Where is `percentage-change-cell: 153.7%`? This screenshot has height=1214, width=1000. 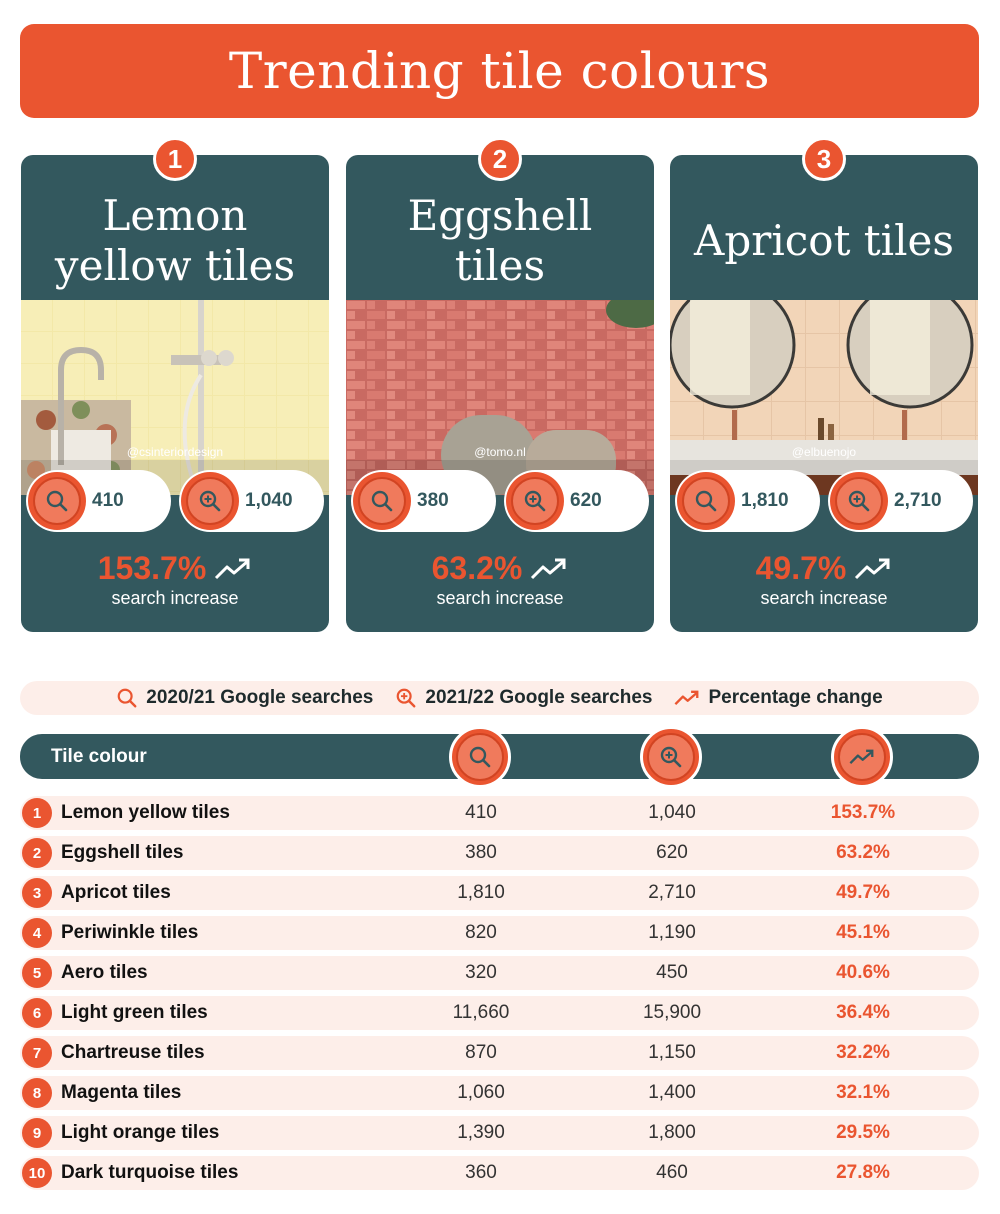 percentage-change-cell: 153.7% is located at coordinates (863, 812).